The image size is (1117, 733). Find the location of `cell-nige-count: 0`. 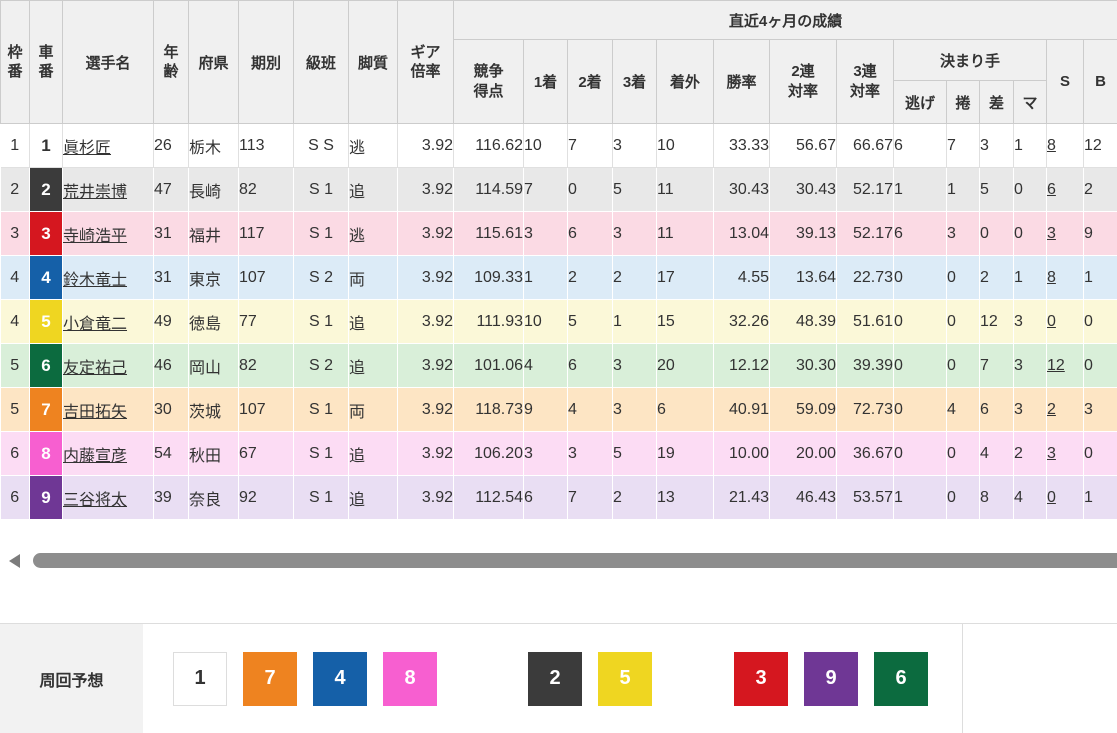

cell-nige-count: 0 is located at coordinates (920, 410).